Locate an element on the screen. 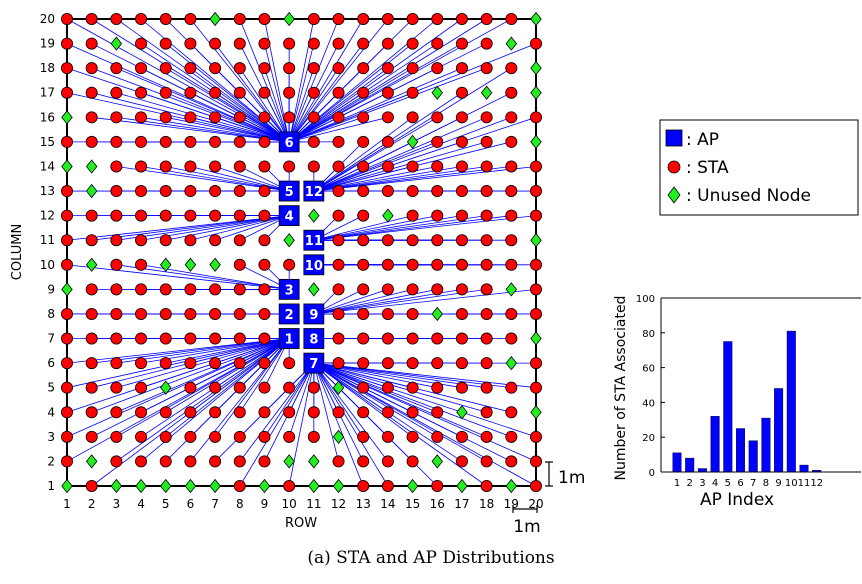  x-tick-label: 19 is located at coordinates (511, 504).